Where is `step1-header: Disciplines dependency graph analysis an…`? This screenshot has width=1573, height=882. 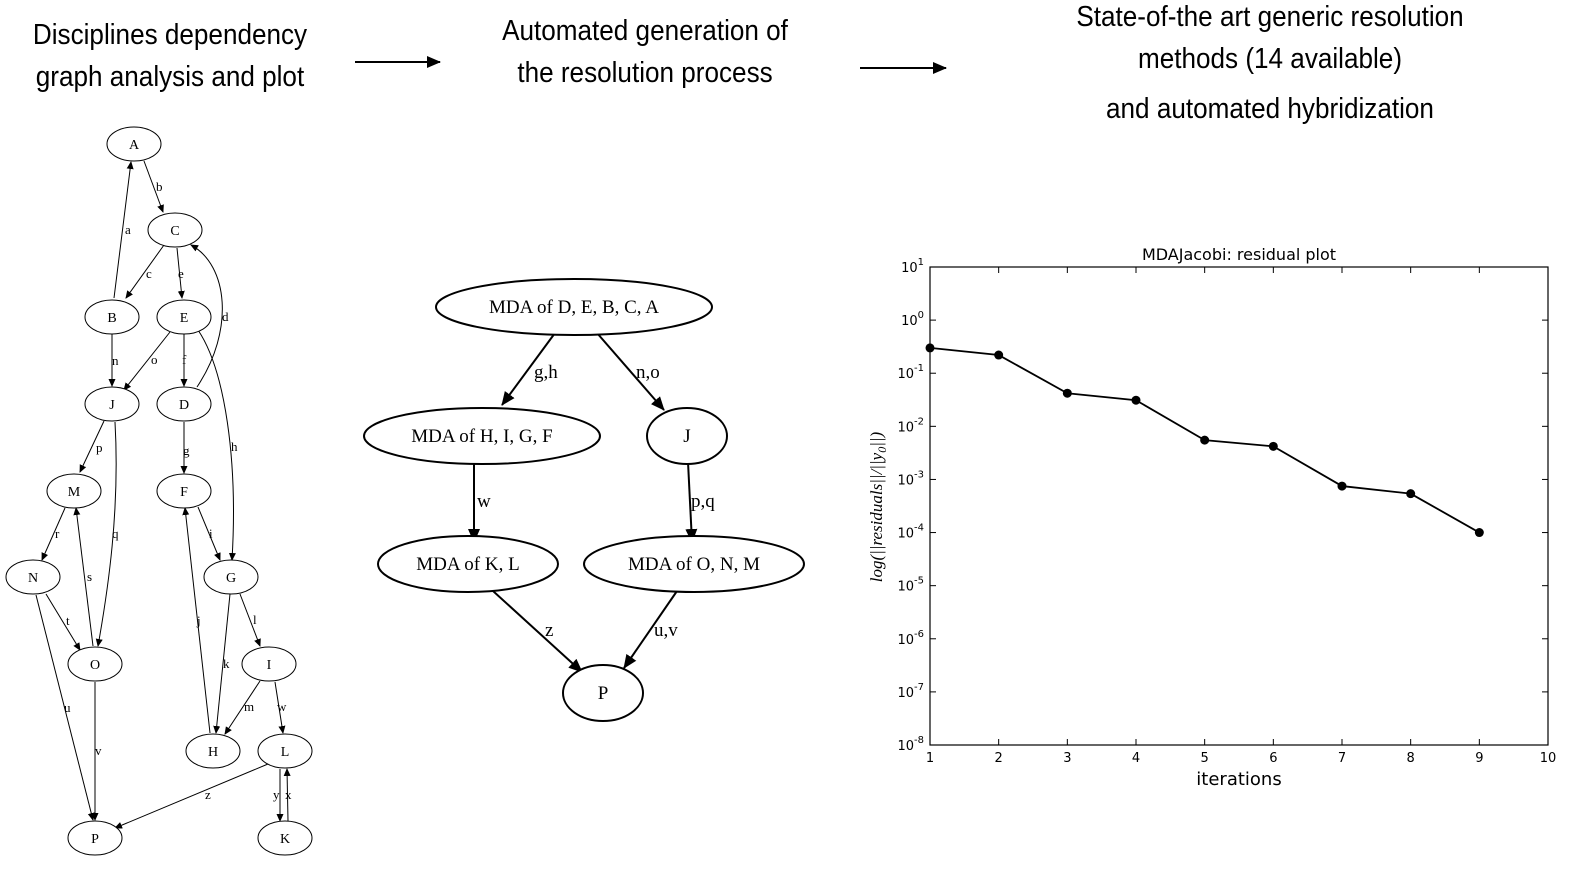 step1-header: Disciplines dependency graph analysis an… is located at coordinates (170, 56).